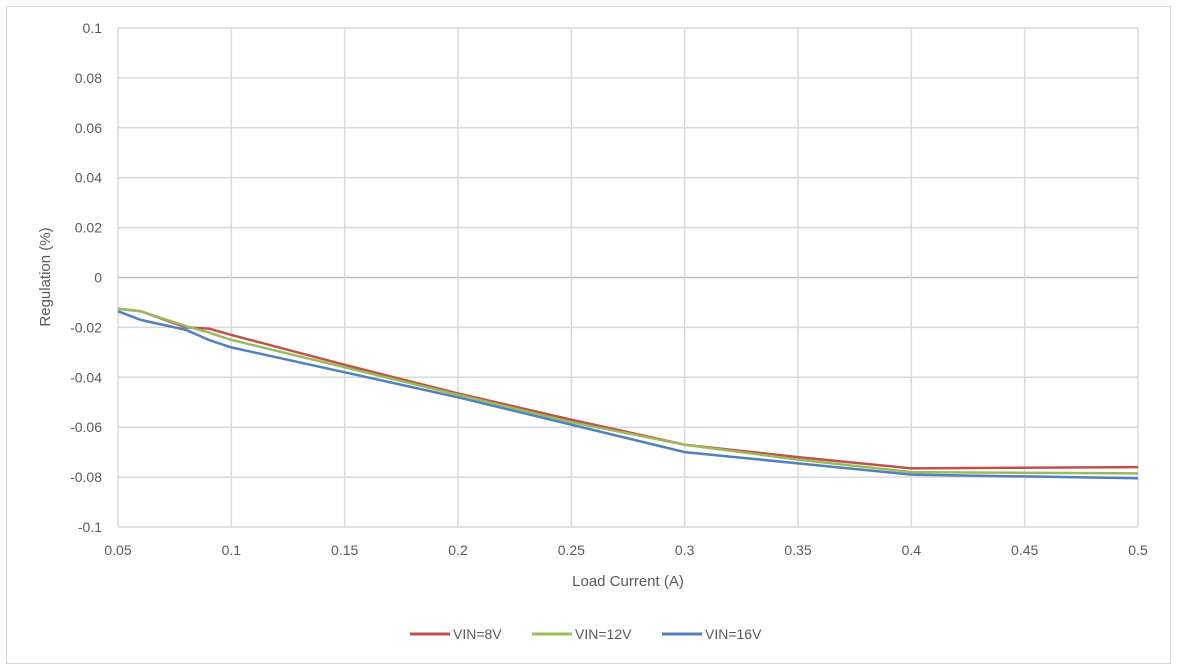 The image size is (1178, 670). Describe the element at coordinates (1024, 550) in the screenshot. I see `x-tick-label: 0.45` at that location.